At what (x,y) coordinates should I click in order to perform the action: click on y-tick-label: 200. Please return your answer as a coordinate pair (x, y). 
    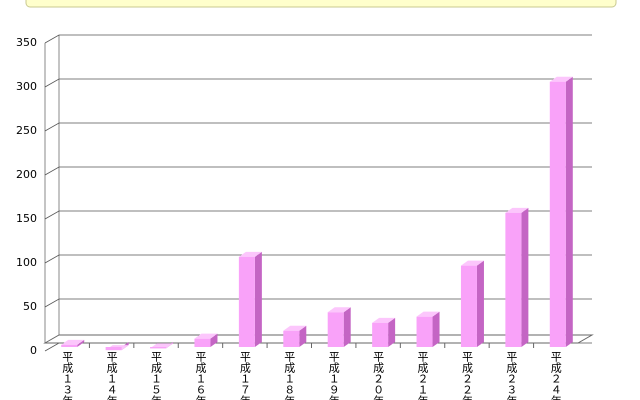
    Looking at the image, I should click on (26, 174).